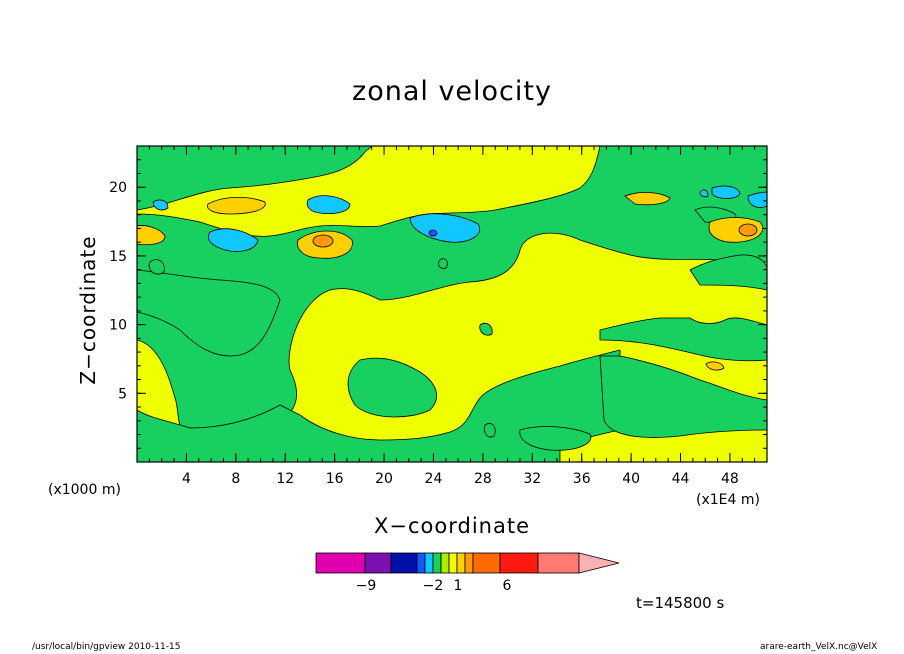 The height and width of the screenshot is (654, 904). What do you see at coordinates (118, 257) in the screenshot?
I see `y-tick-label: 15` at bounding box center [118, 257].